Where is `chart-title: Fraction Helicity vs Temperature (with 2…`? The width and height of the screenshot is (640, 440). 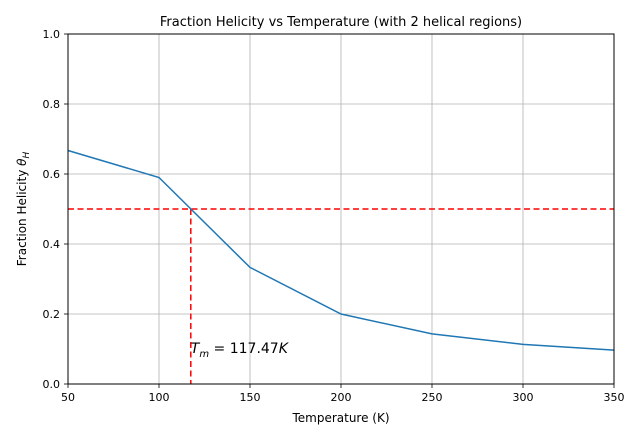 chart-title: Fraction Helicity vs Temperature (with 2… is located at coordinates (341, 22).